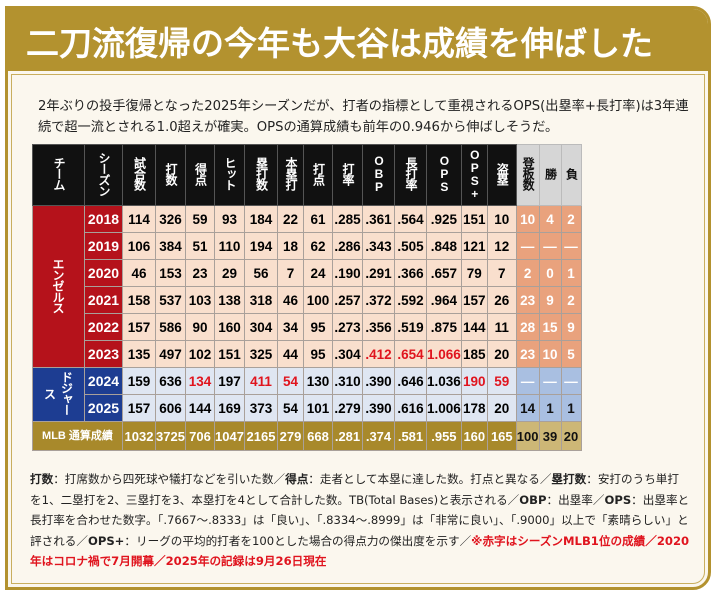 The height and width of the screenshot is (598, 720). I want to click on total-pitching-cell: 39, so click(550, 436).